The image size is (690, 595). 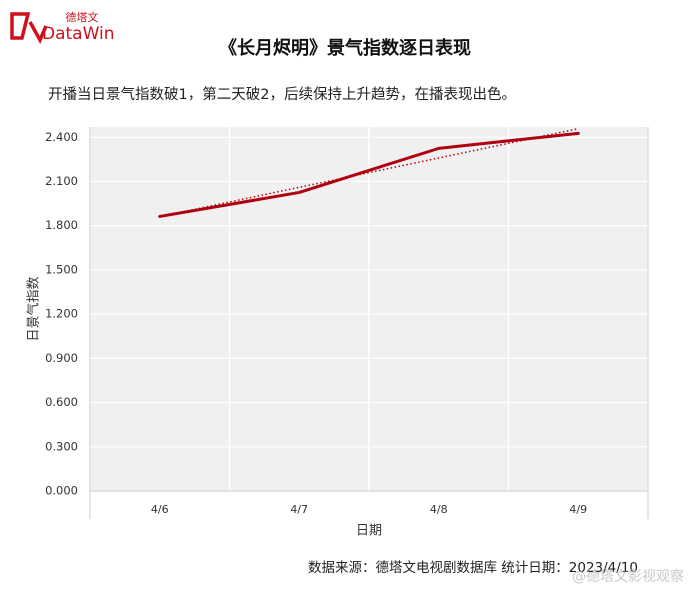 What do you see at coordinates (439, 509) in the screenshot?
I see `x-tick-label: 4/8` at bounding box center [439, 509].